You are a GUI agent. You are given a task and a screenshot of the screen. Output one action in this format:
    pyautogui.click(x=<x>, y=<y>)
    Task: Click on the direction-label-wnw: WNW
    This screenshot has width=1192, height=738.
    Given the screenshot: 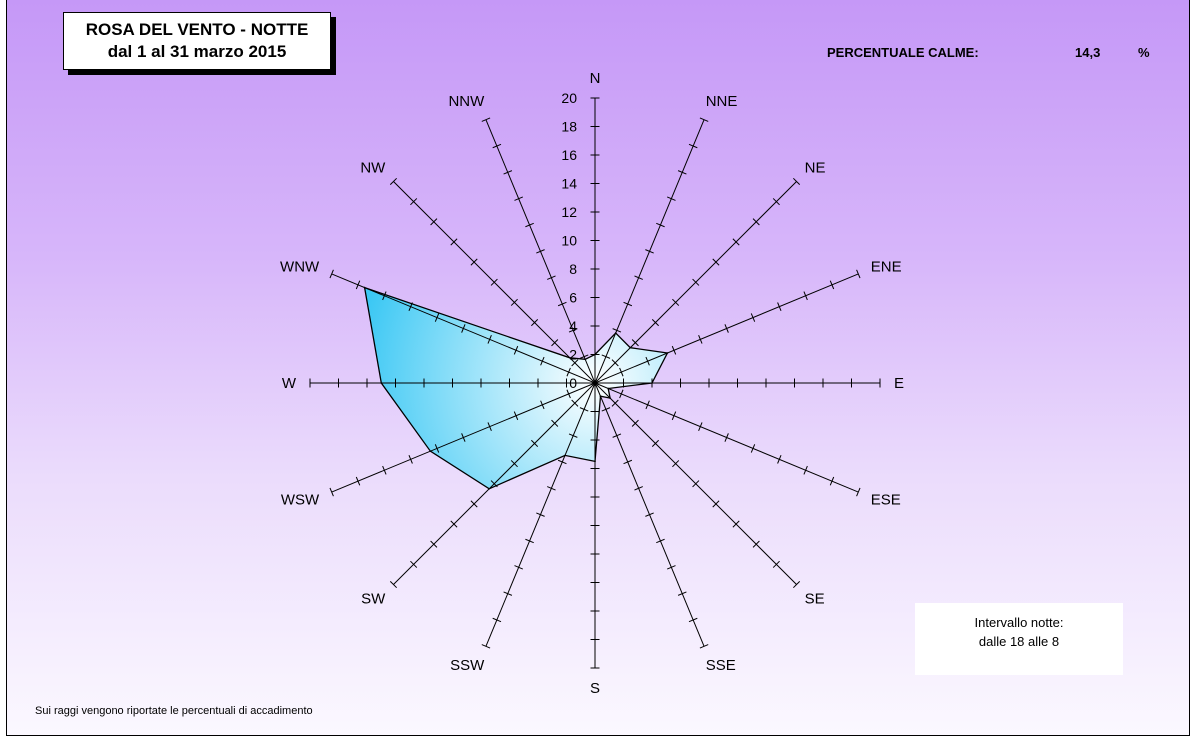 What is the action you would take?
    pyautogui.click(x=300, y=266)
    